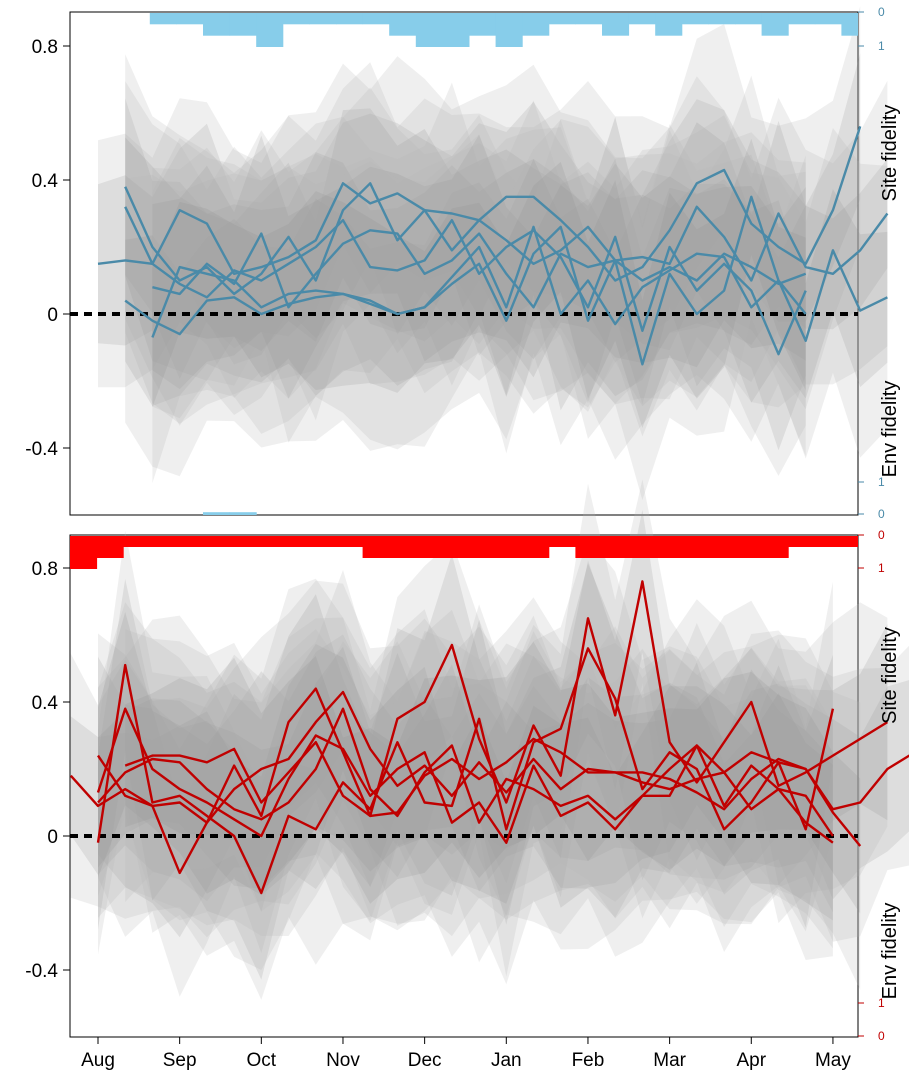  Describe the element at coordinates (52, 315) in the screenshot. I see `top-y-tick-label: 0` at that location.